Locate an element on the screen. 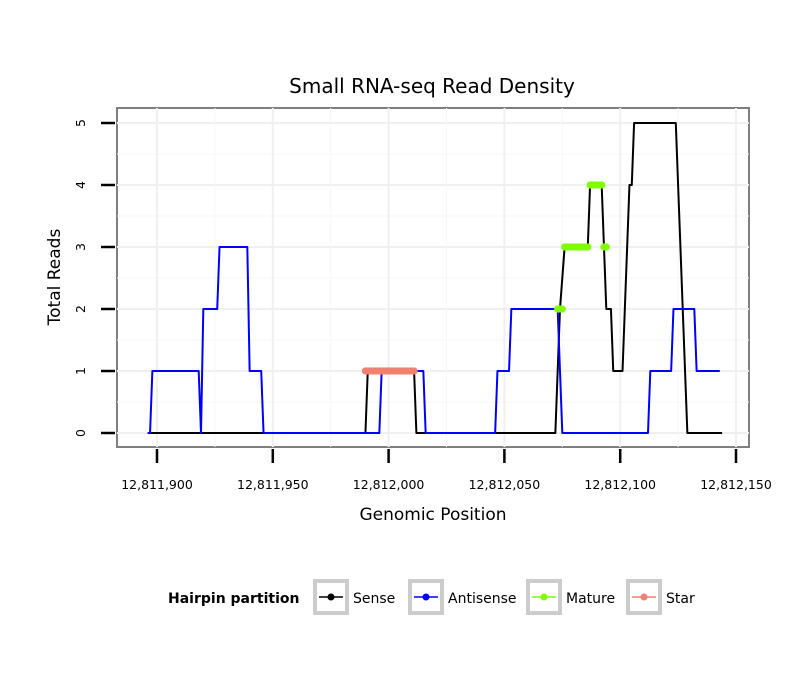 This screenshot has width=810, height=690. legend-entry-star: Star is located at coordinates (660, 597).